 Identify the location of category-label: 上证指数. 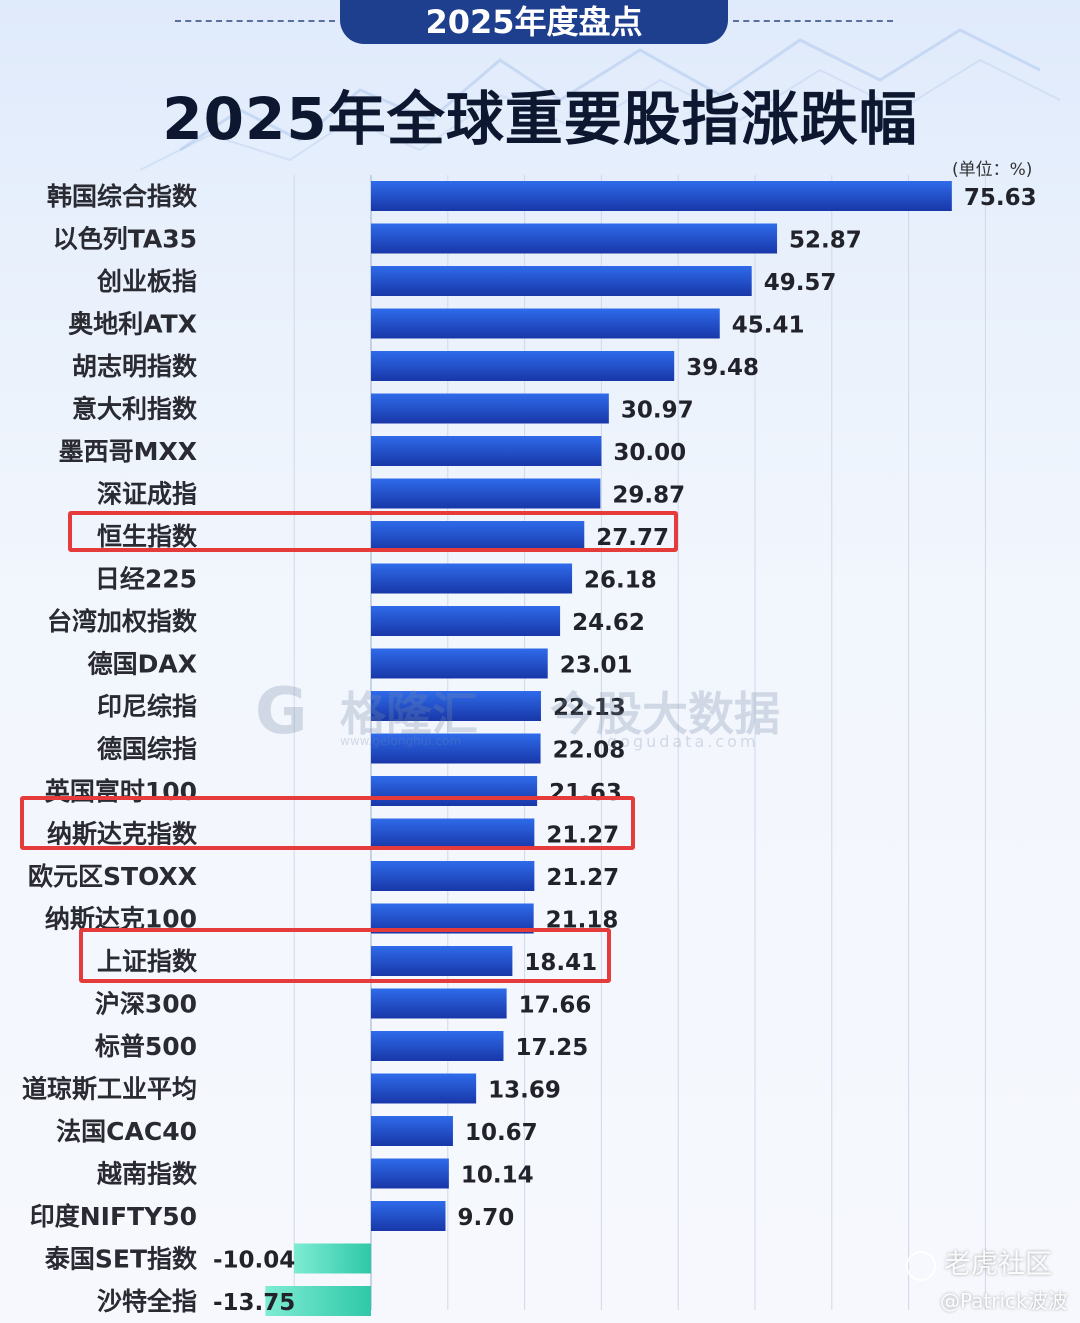
(147, 961).